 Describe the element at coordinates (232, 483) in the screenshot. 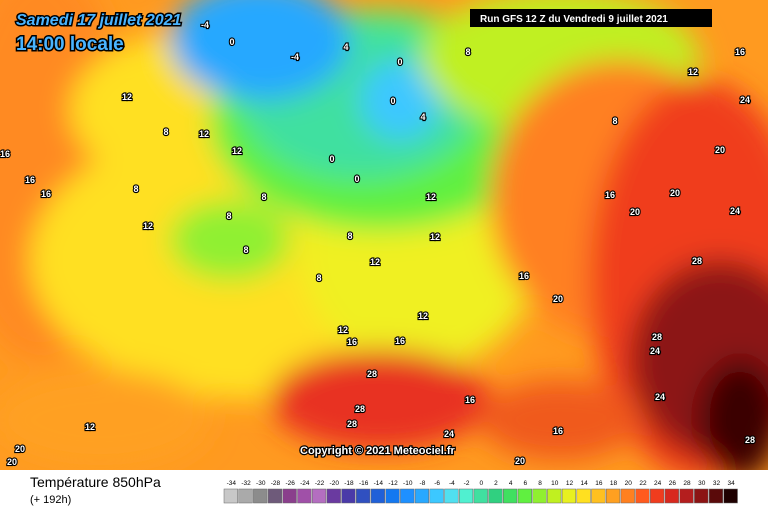

I see `legend-value: -34` at that location.